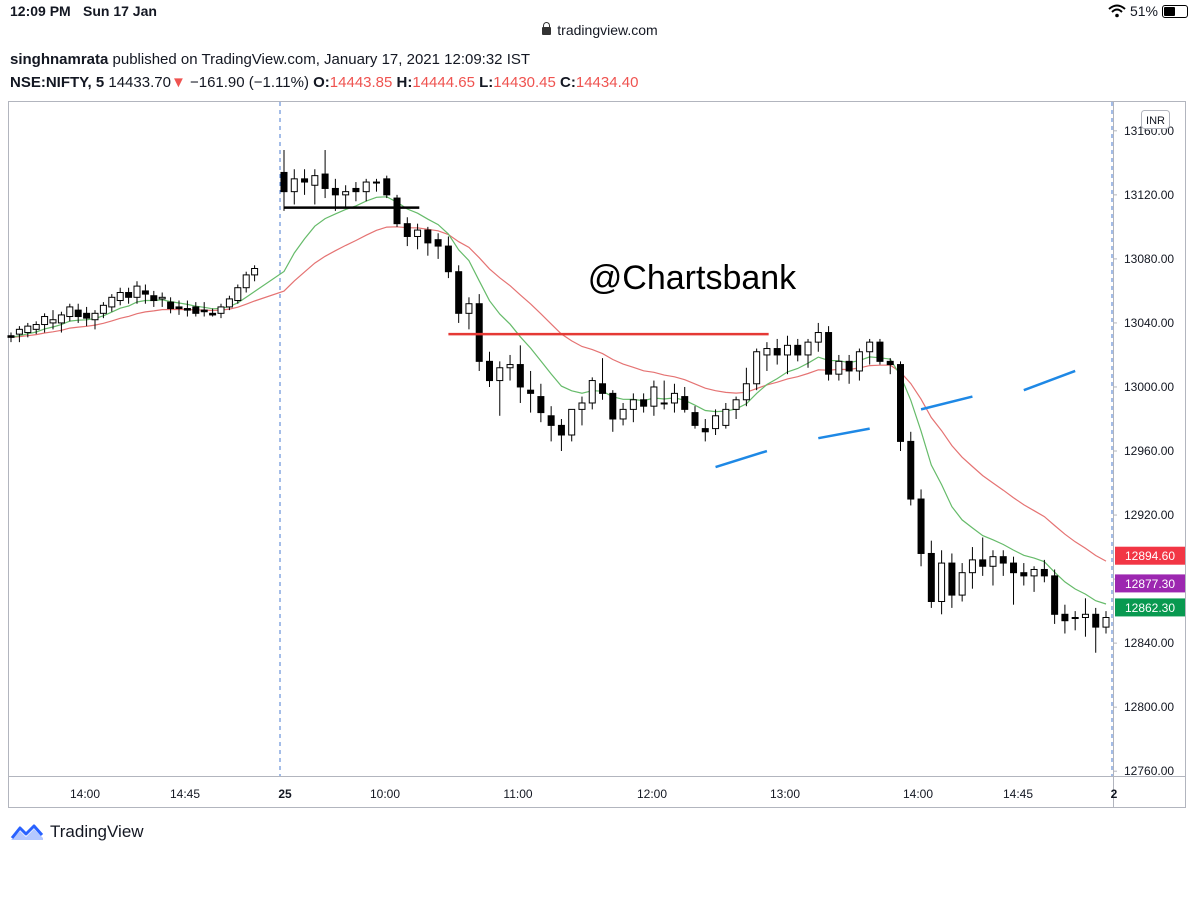 Image resolution: width=1200 pixels, height=900 pixels. I want to click on tradingview-logo: TradingView, so click(77, 832).